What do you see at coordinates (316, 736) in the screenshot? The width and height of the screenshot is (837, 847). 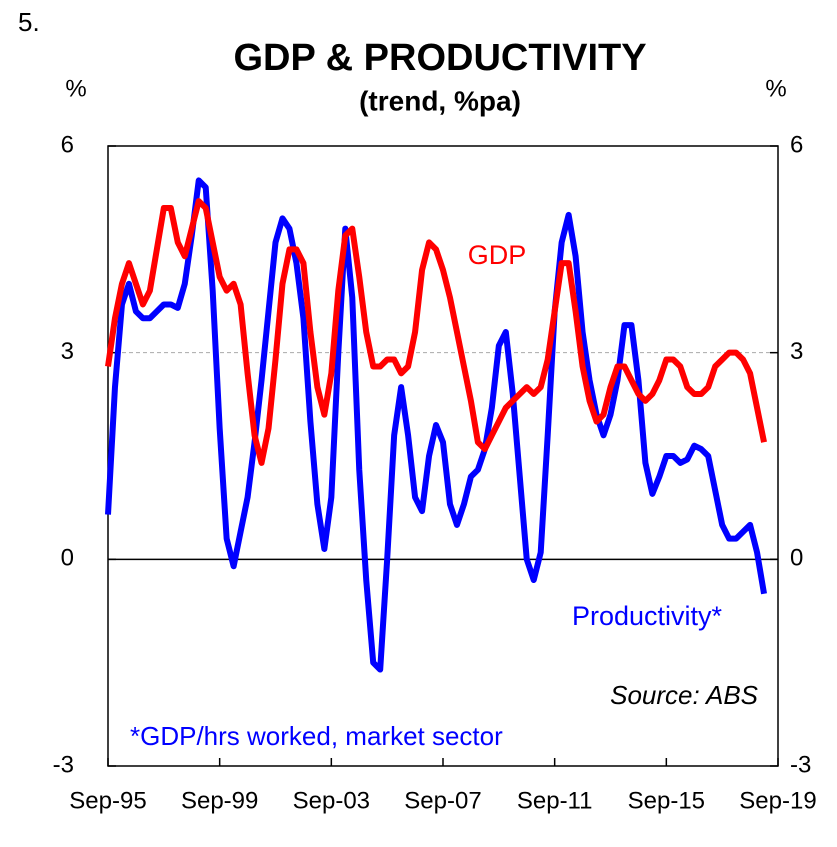 I see `annotation: *GDP/hrs worked, market sector` at bounding box center [316, 736].